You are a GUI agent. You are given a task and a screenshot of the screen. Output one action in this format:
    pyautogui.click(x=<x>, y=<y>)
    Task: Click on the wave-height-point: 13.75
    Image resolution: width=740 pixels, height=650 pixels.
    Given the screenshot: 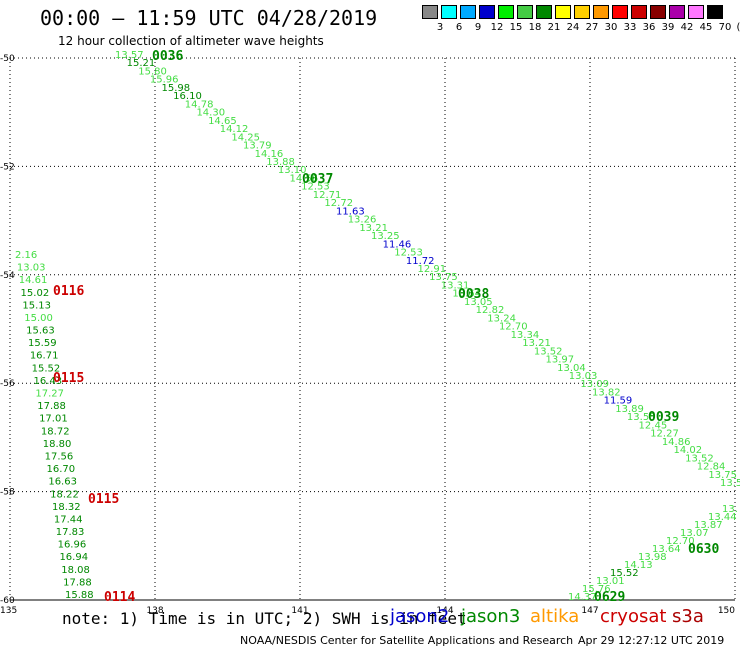 What is the action you would take?
    pyautogui.click(x=443, y=277)
    